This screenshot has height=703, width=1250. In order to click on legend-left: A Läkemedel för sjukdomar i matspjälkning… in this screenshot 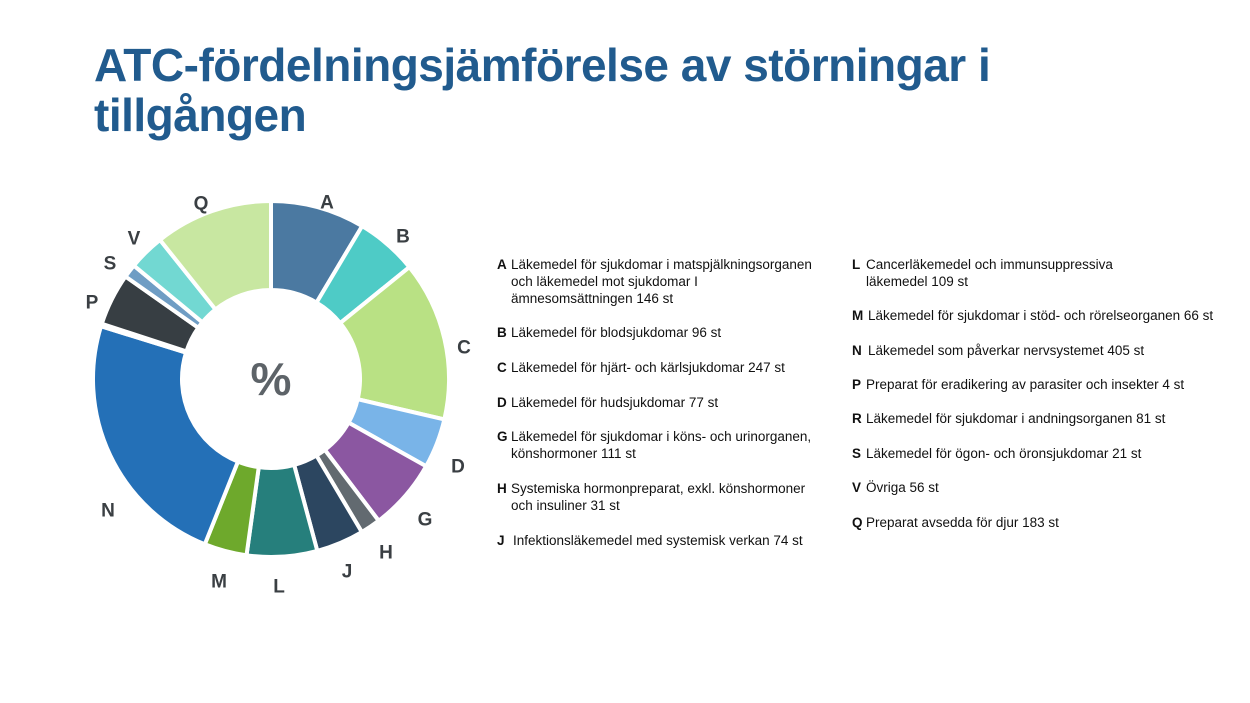, I will do `click(669, 406)`.